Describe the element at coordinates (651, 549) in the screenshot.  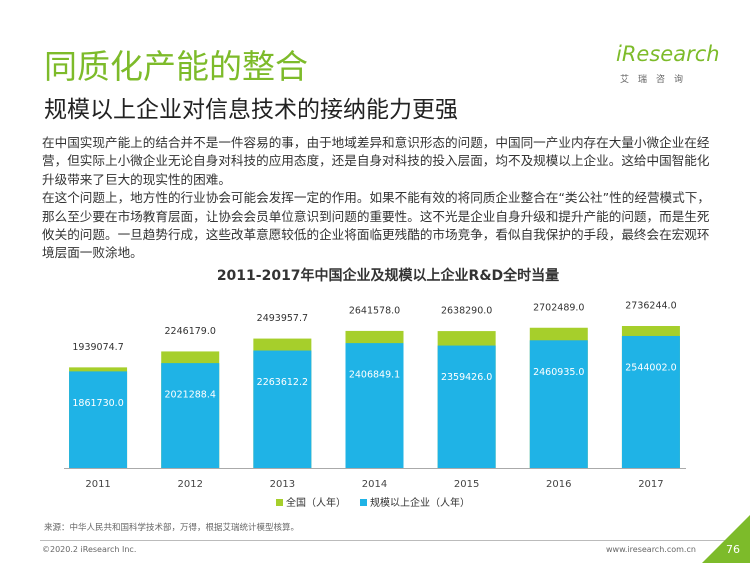
I see `url: www.iresearch.com.cn` at that location.